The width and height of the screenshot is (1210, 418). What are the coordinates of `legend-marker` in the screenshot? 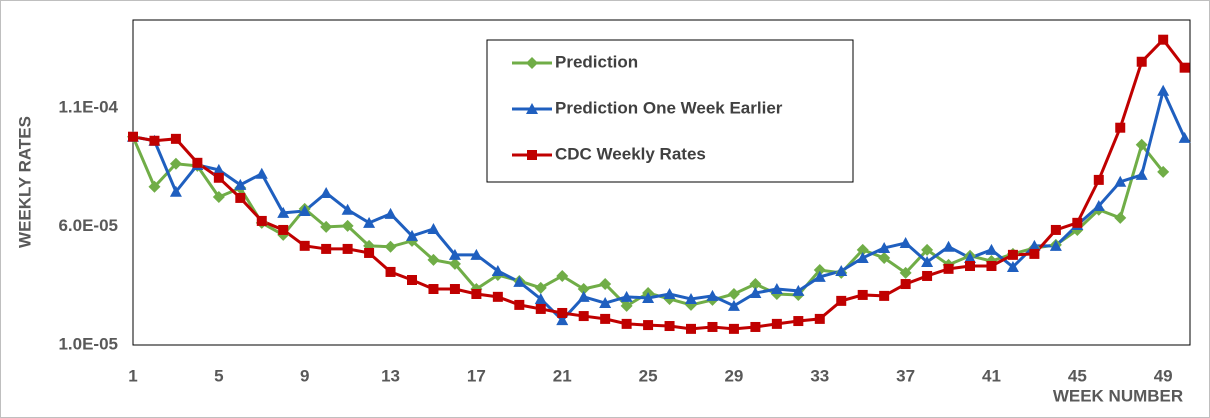 It's located at (532, 108).